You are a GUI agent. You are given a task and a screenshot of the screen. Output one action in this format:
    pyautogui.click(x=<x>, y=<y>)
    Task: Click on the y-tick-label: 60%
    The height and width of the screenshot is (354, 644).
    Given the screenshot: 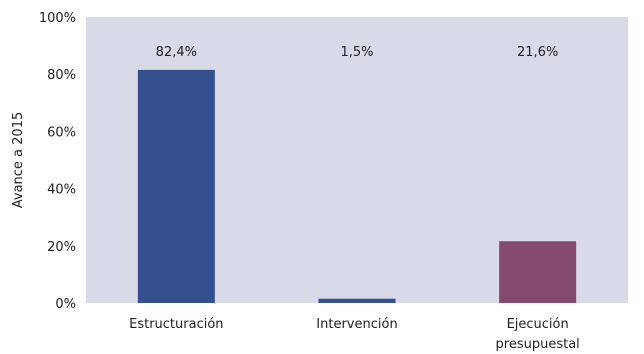 What is the action you would take?
    pyautogui.click(x=61, y=132)
    